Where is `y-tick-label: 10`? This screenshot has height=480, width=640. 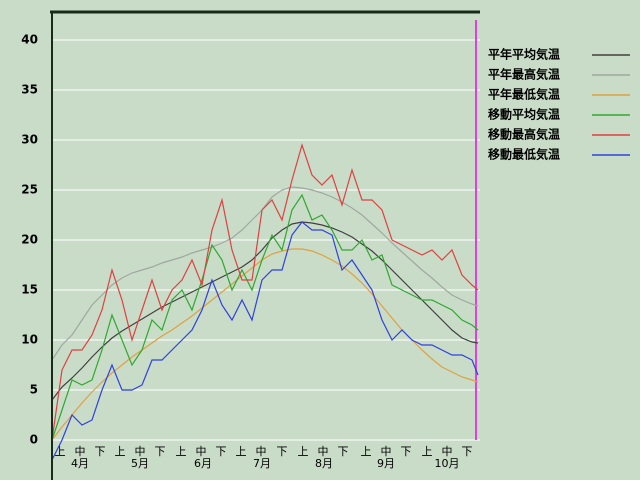
y-tick-label: 10 is located at coordinates (29, 340).